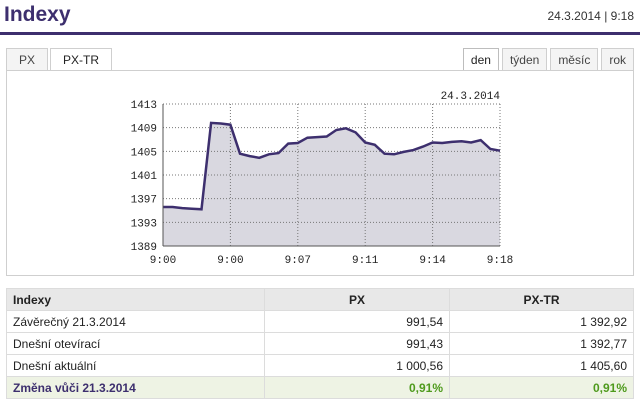 The width and height of the screenshot is (640, 410). Describe the element at coordinates (135, 299) in the screenshot. I see `col-header-name: Indexy` at that location.